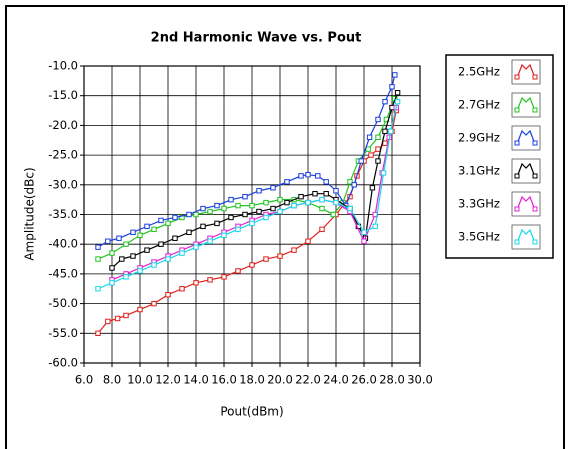 The width and height of the screenshot is (570, 449). I want to click on x-tick-label: 30.0, so click(420, 380).